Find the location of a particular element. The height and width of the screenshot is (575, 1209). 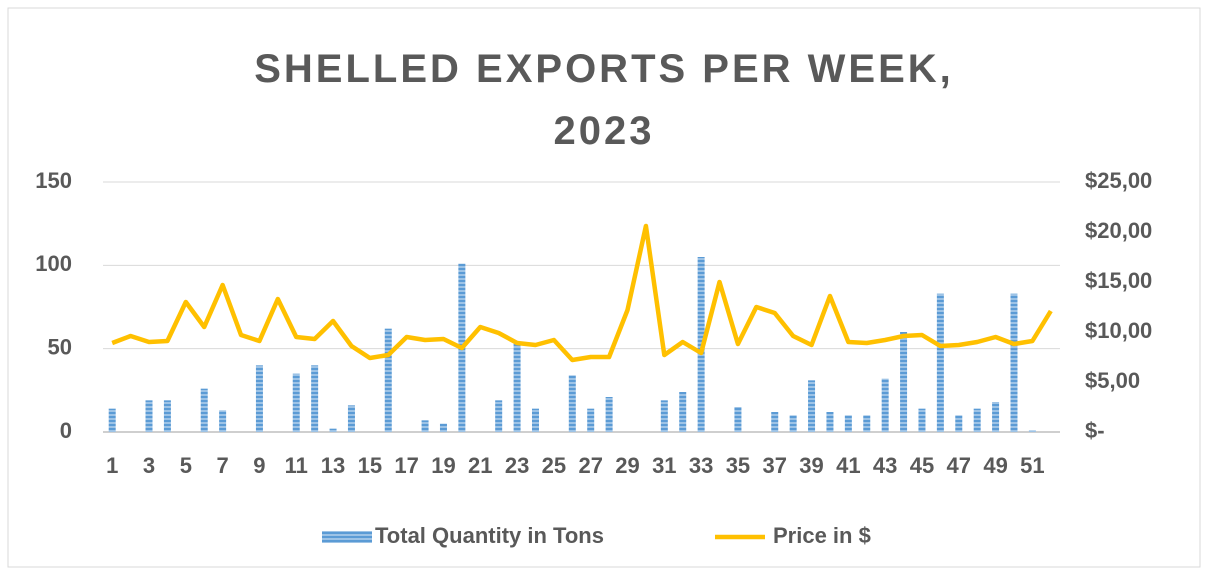

y2-tick-label: $- is located at coordinates (1095, 430).